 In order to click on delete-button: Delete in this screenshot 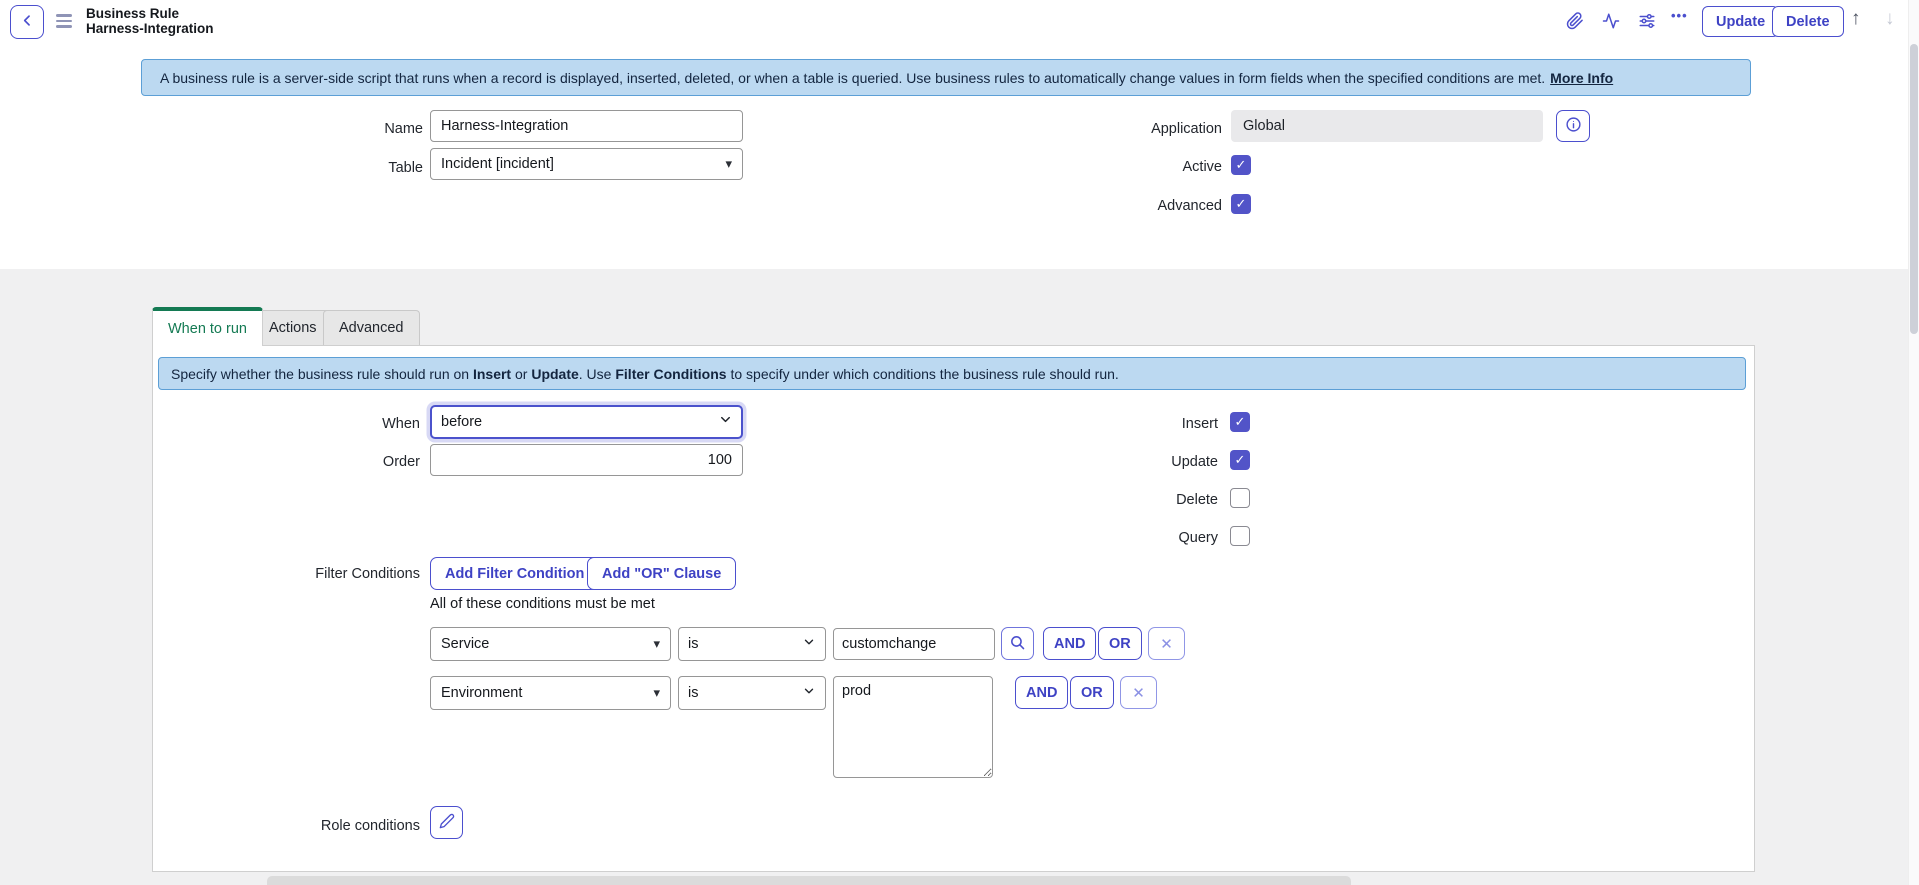, I will do `click(1808, 21)`.